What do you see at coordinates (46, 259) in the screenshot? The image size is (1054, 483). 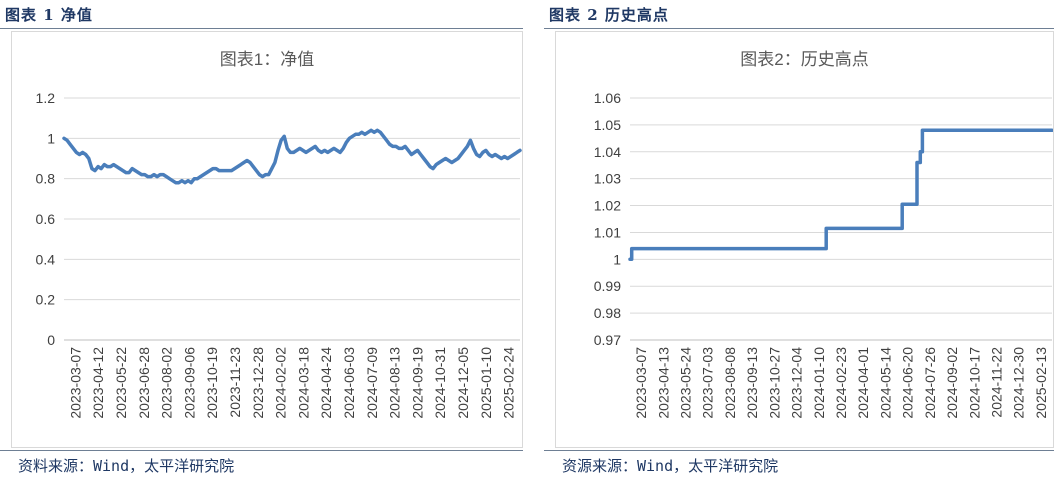 I see `y-tick-label: 0.4` at bounding box center [46, 259].